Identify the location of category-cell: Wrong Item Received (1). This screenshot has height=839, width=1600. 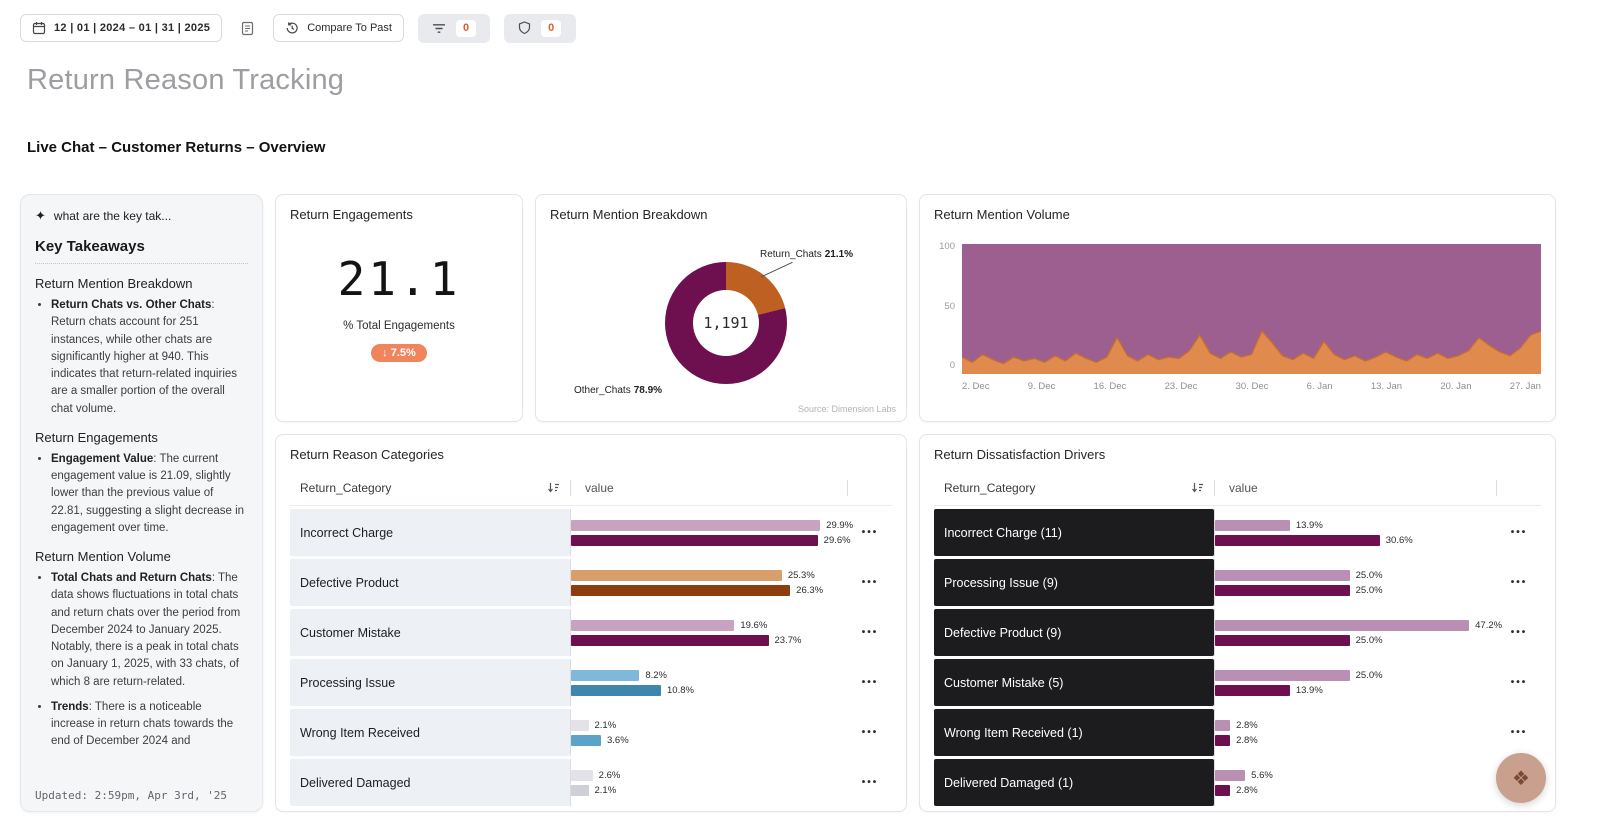
(1074, 732).